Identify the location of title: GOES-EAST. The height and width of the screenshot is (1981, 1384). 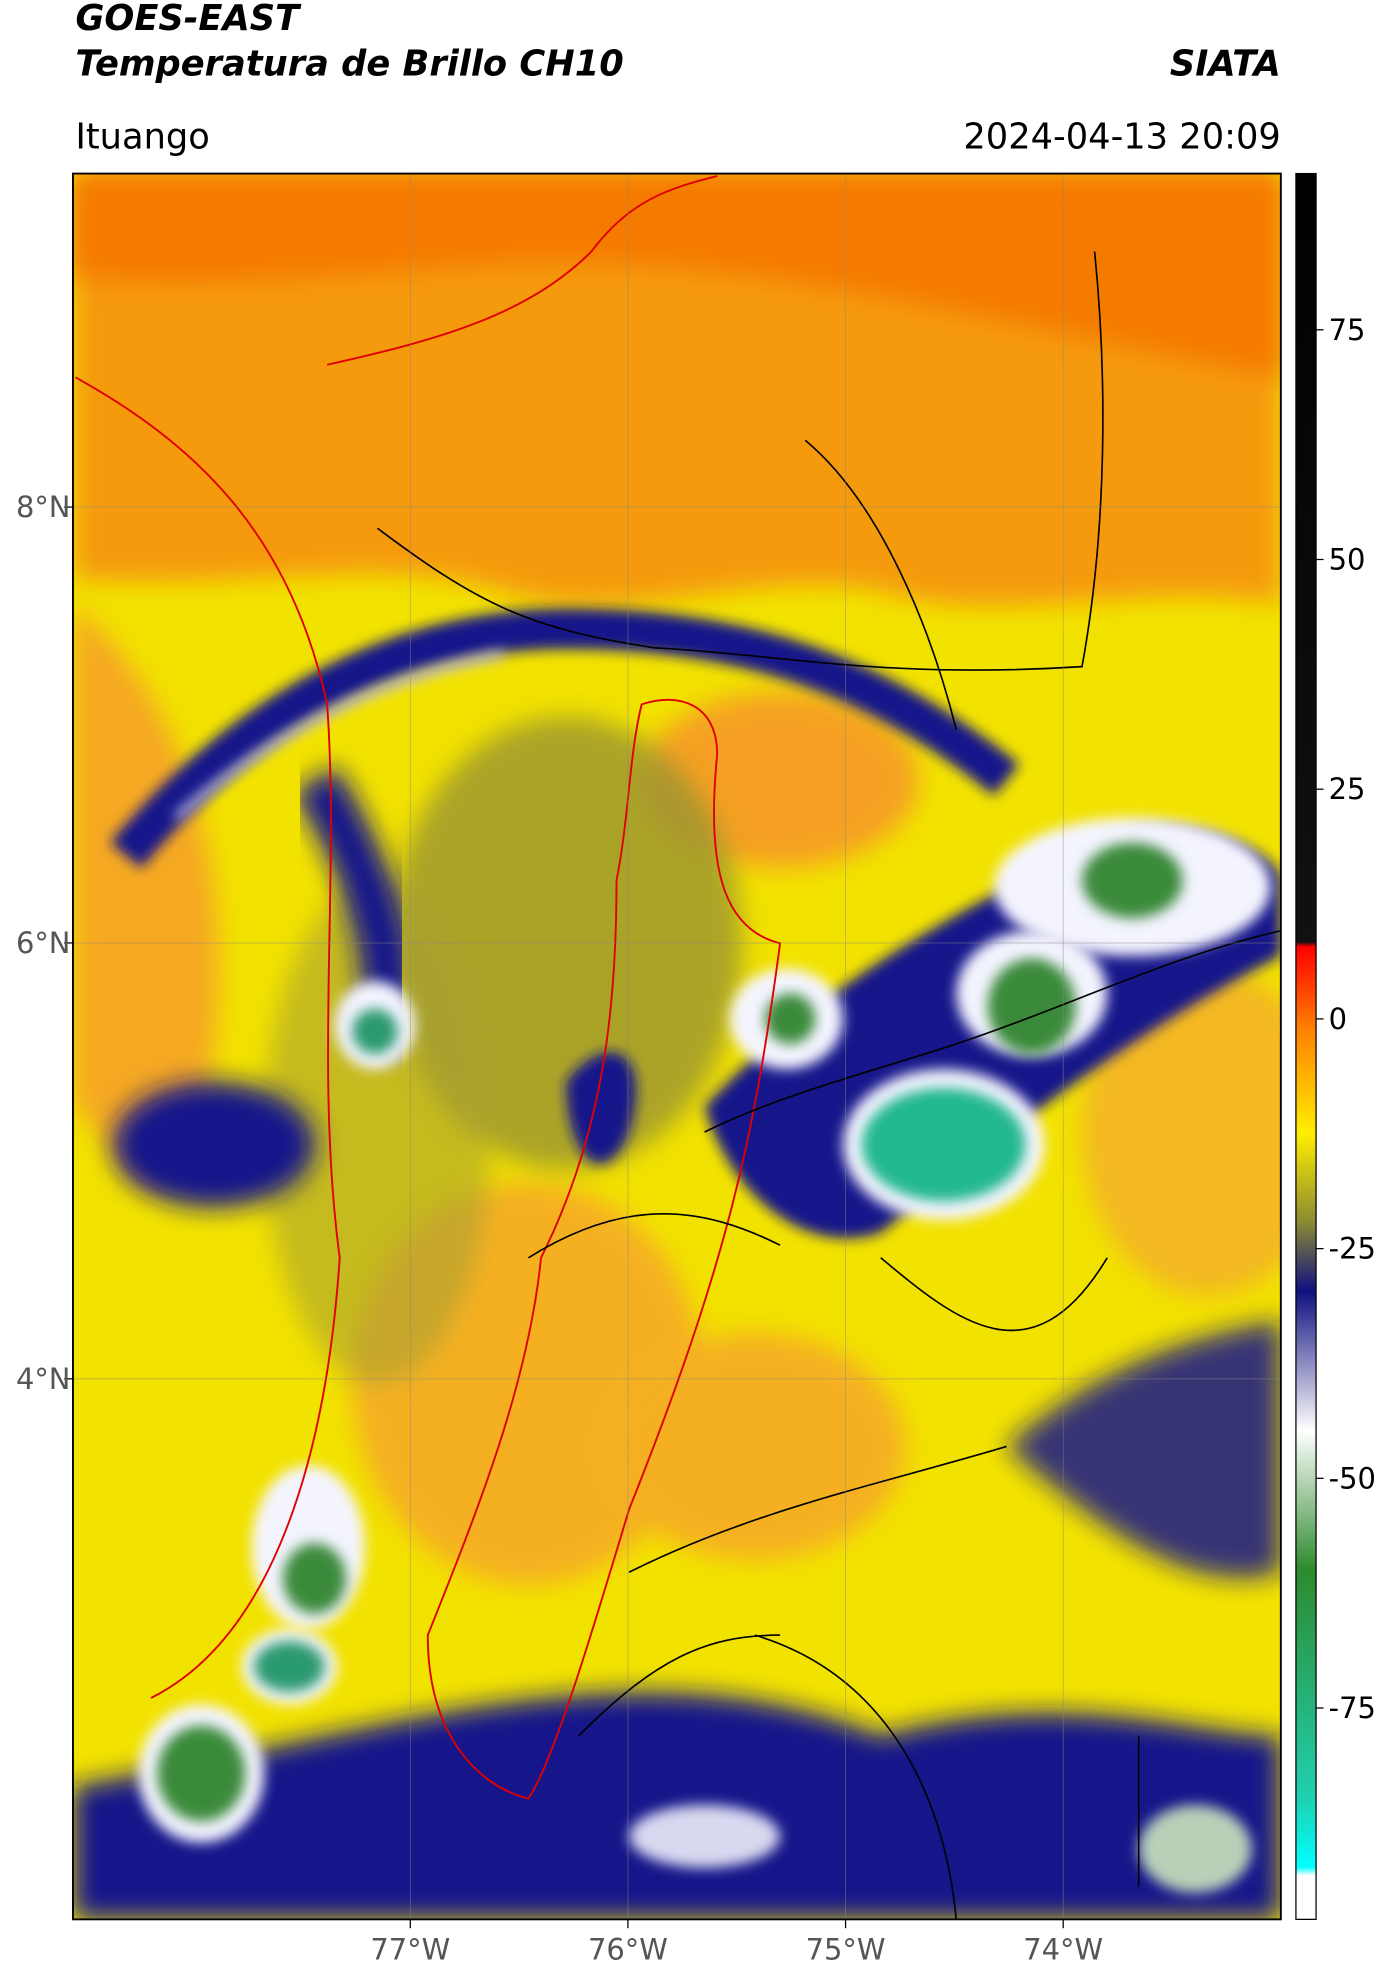
(188, 19).